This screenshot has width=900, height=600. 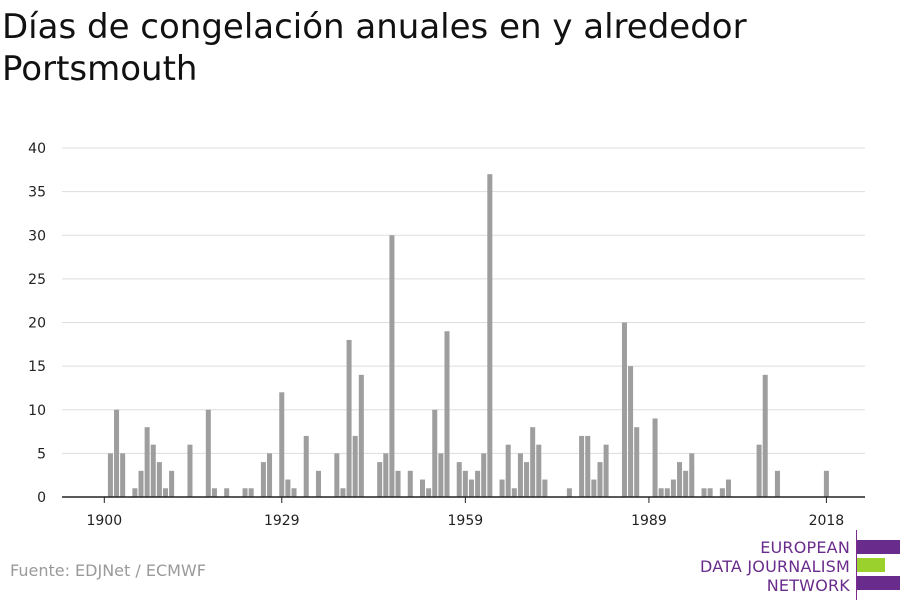 What do you see at coordinates (423, 488) in the screenshot?
I see `bar-1952` at bounding box center [423, 488].